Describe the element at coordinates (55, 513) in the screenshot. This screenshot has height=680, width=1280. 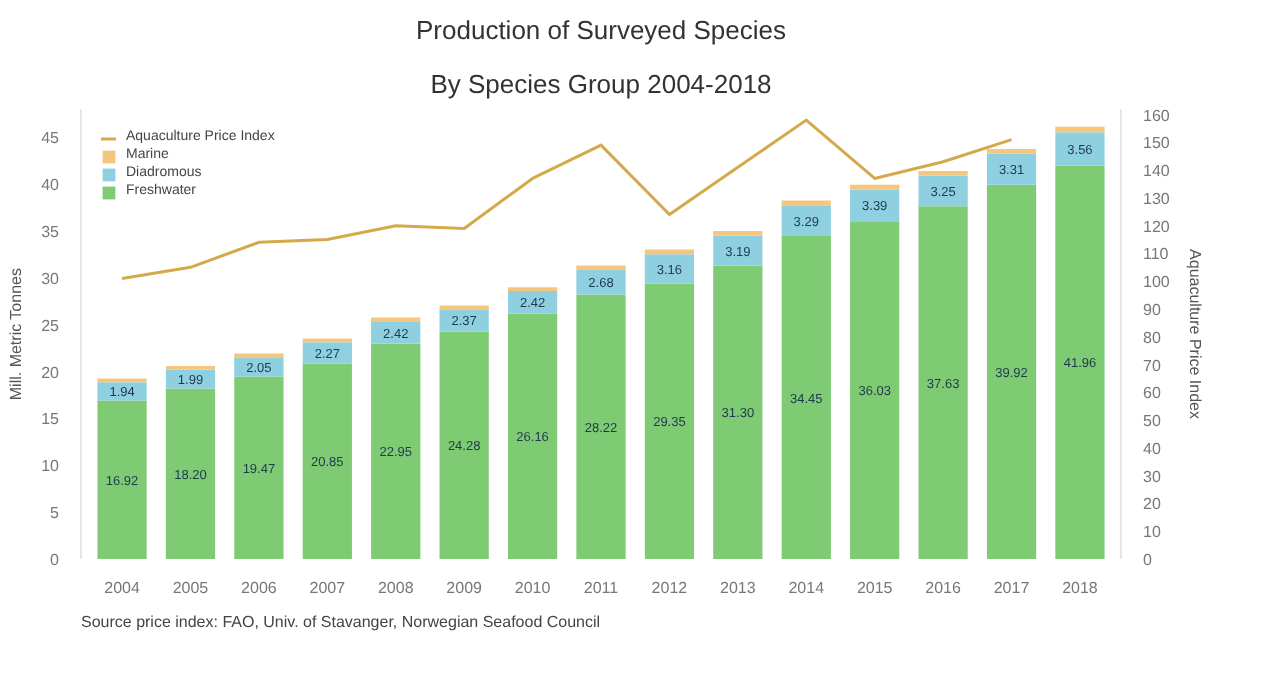
I see `y-tick-label: 5` at that location.